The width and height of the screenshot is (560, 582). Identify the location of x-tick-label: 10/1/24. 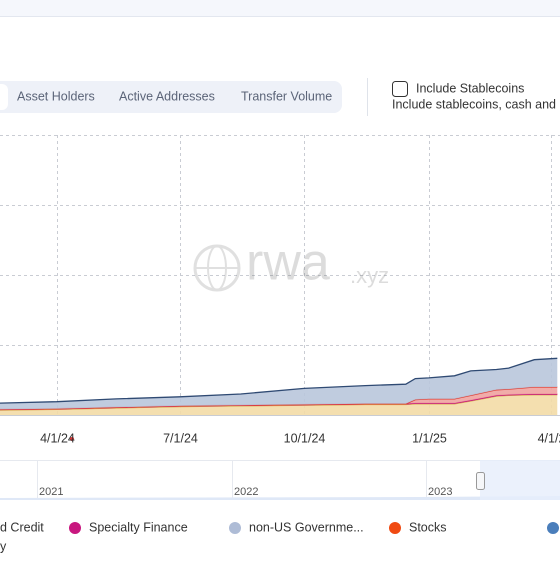
(305, 438).